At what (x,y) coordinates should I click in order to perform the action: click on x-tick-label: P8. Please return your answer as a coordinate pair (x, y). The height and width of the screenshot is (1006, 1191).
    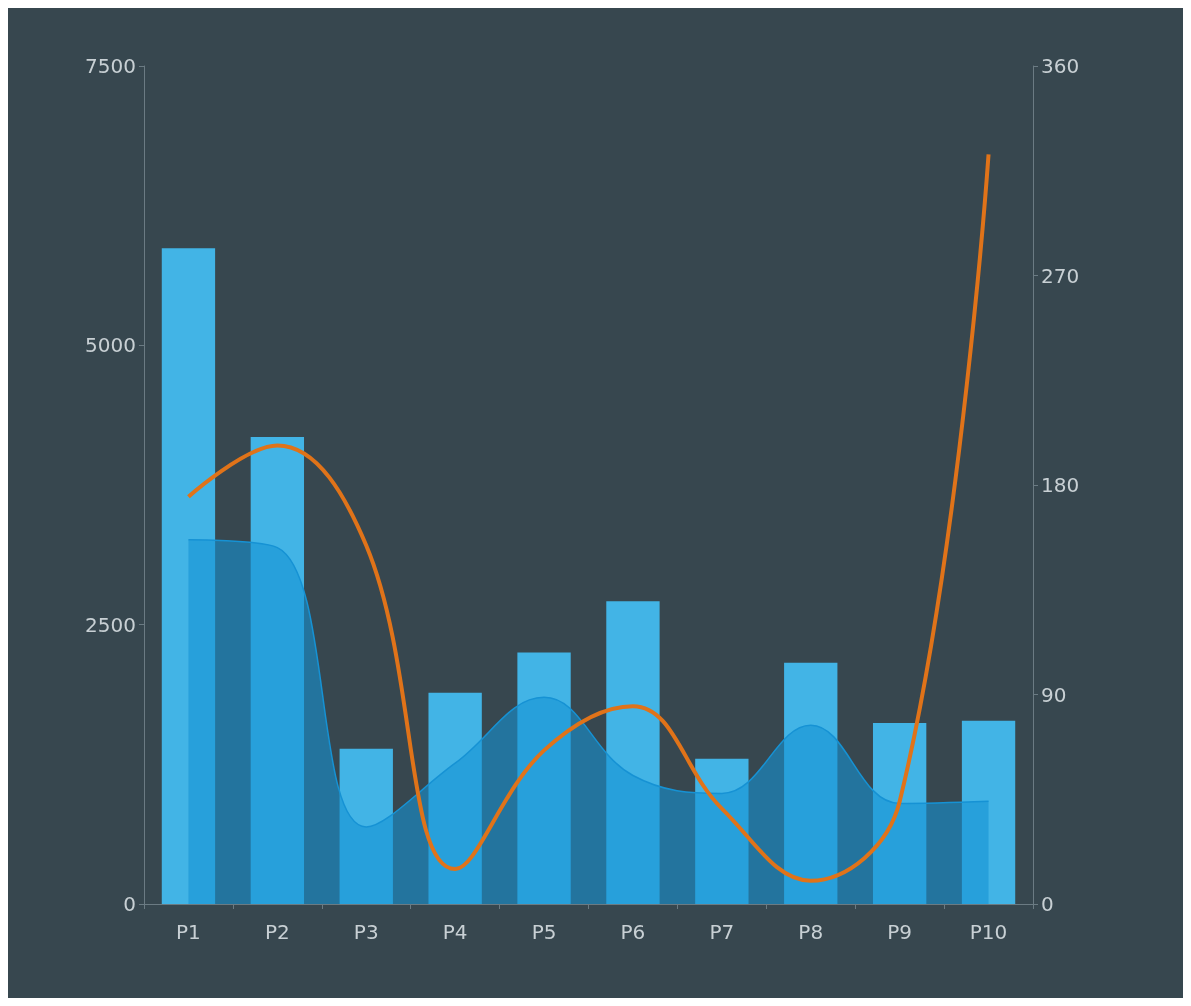
    Looking at the image, I should click on (811, 932).